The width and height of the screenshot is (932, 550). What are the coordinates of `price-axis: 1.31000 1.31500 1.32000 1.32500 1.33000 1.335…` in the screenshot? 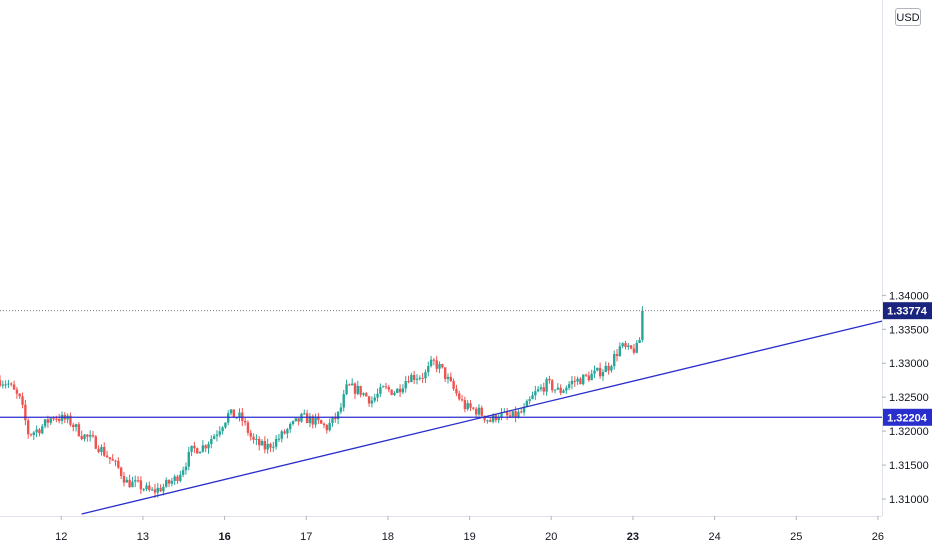 It's located at (905, 398).